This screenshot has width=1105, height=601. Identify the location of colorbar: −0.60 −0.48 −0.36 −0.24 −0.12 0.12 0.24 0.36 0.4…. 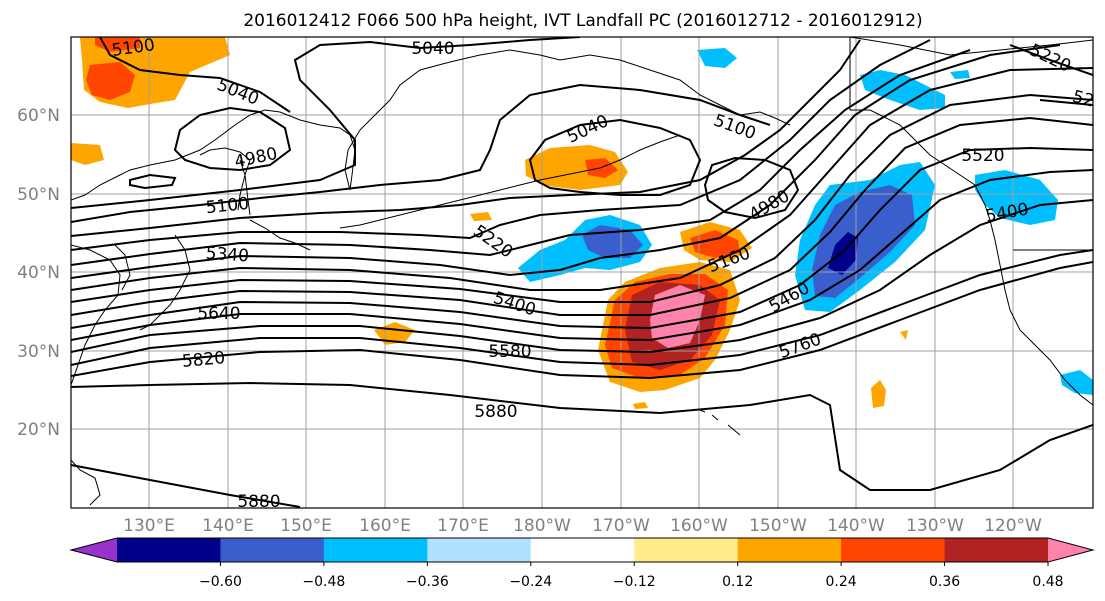
(582, 563).